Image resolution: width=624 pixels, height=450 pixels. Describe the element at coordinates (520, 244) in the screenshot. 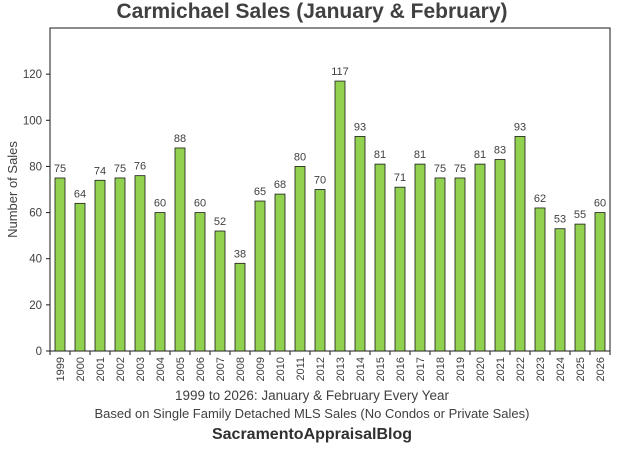

I see `bar-2022` at that location.